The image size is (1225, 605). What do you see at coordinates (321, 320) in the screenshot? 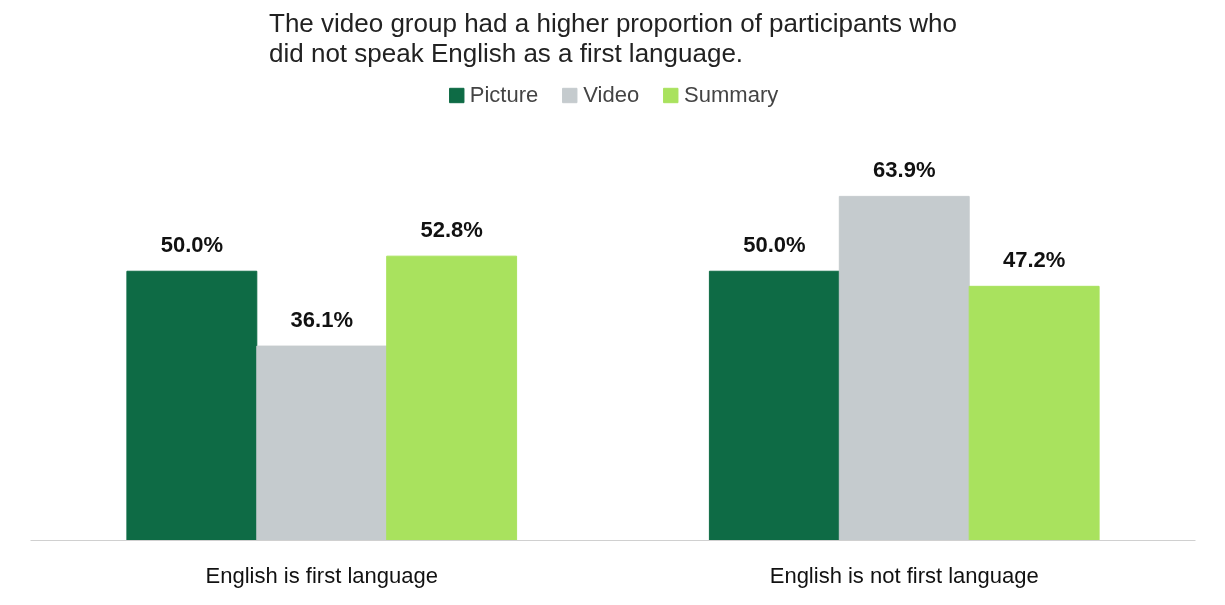
I see `data-label: 36.1%` at bounding box center [321, 320].